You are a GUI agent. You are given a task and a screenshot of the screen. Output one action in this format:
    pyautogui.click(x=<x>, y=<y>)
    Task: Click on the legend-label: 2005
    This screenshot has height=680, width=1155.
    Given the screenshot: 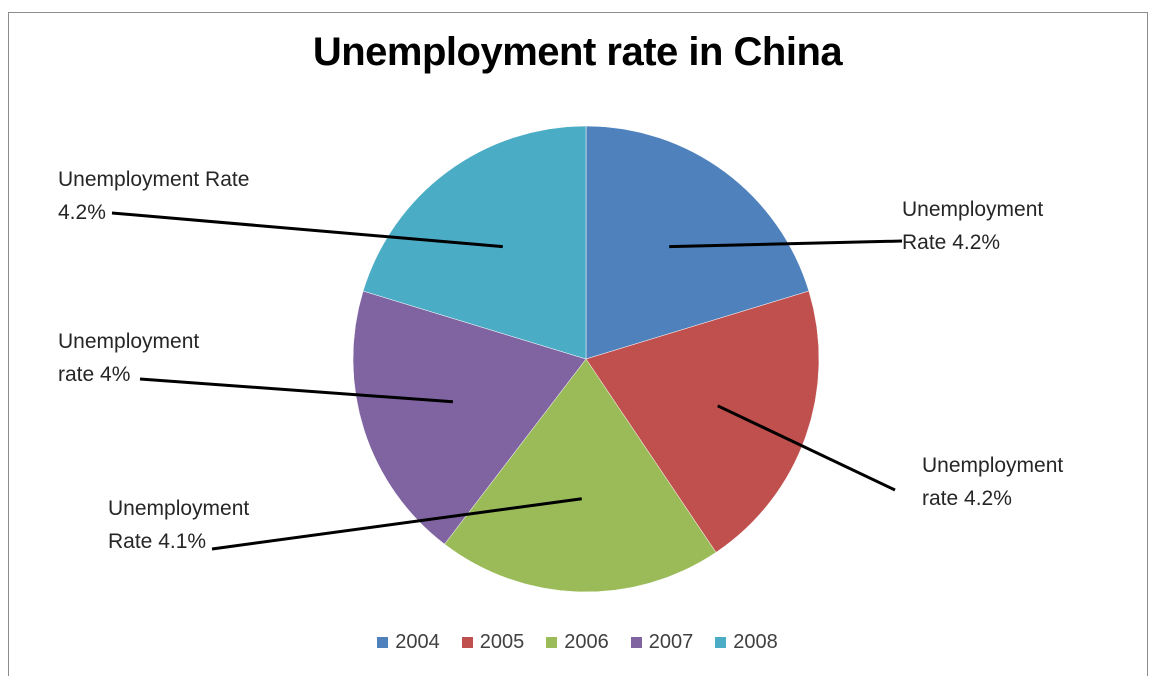 What is the action you would take?
    pyautogui.click(x=502, y=642)
    